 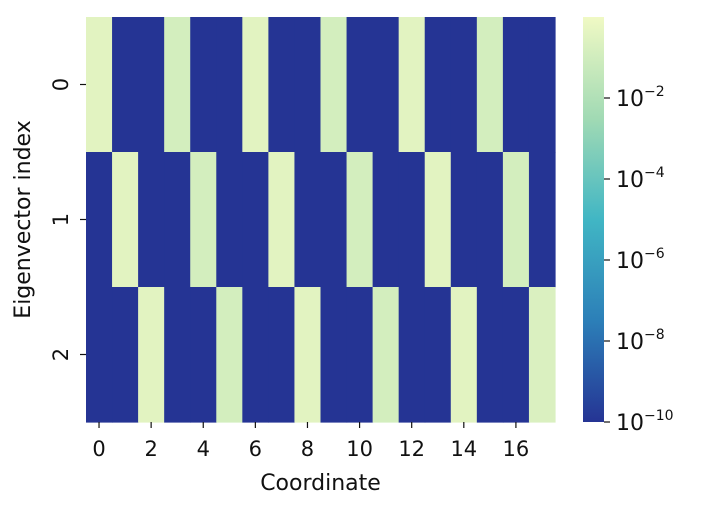 I want to click on y-tick-label: 2, so click(x=61, y=354).